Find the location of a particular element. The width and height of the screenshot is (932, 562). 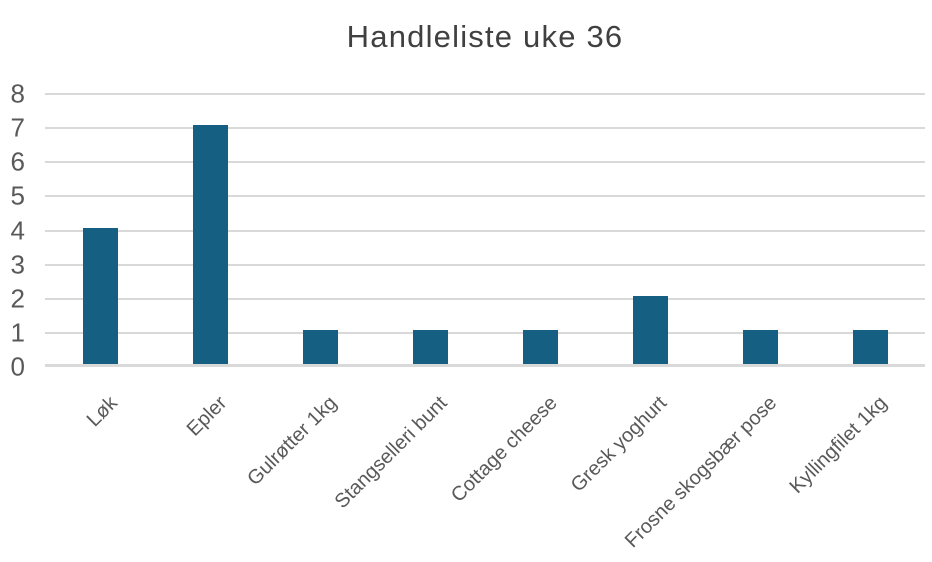

bar-gulrøtter-1kg is located at coordinates (320, 346).